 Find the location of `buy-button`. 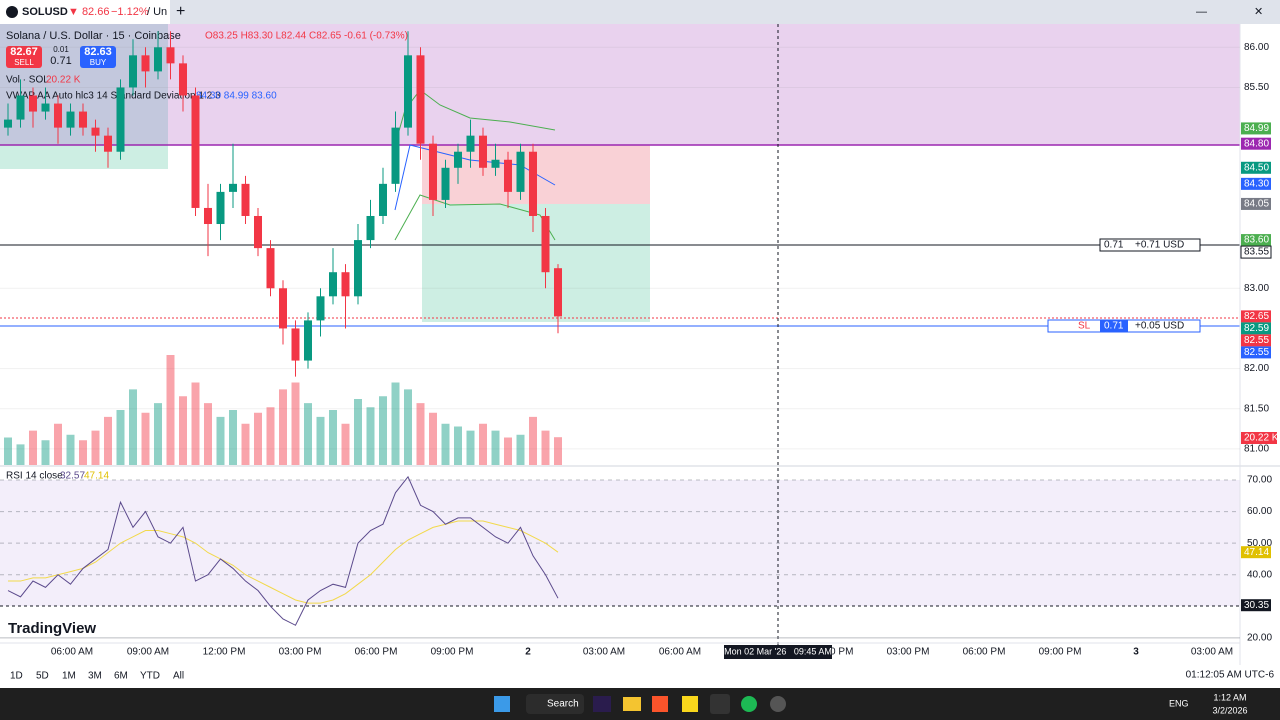

buy-button is located at coordinates (98, 57).